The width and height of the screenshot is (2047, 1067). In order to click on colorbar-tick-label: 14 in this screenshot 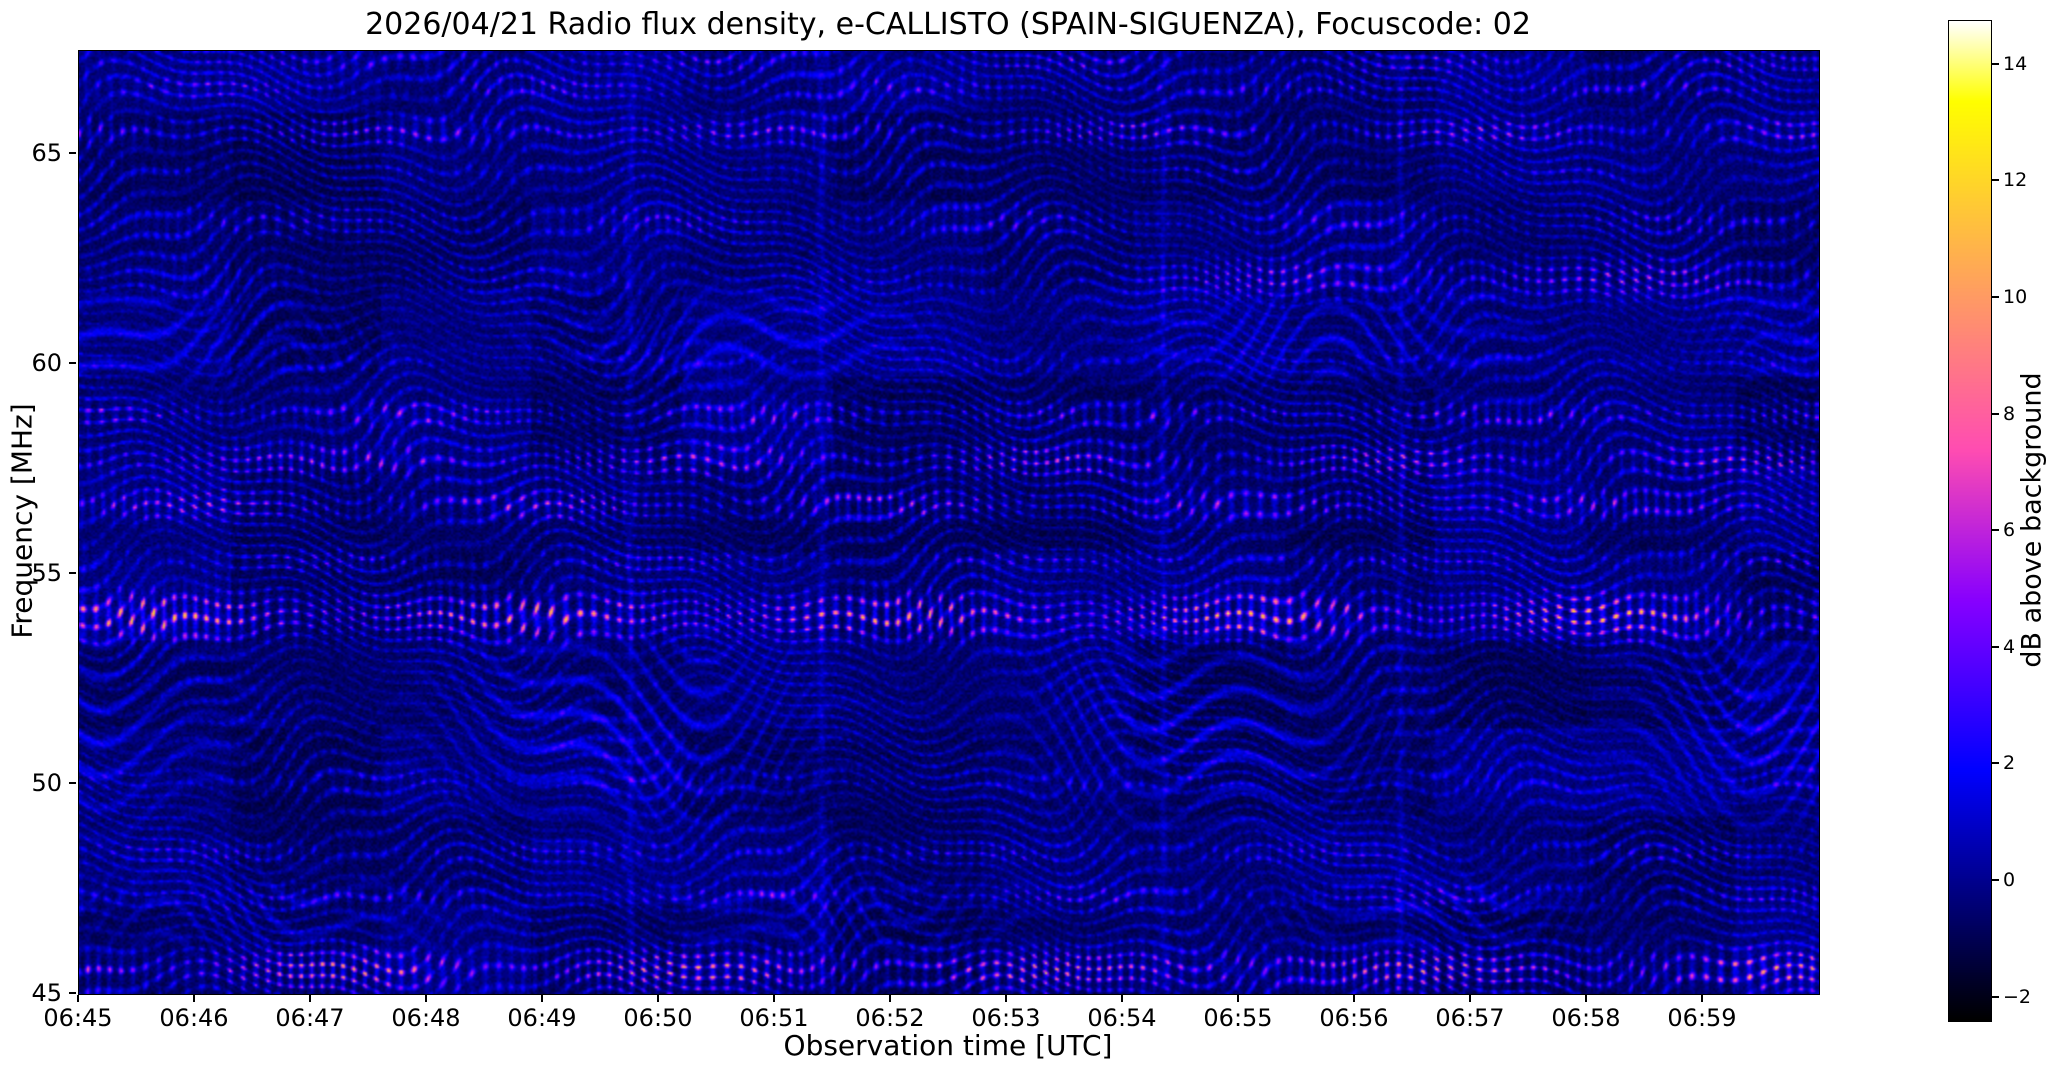, I will do `click(2015, 63)`.